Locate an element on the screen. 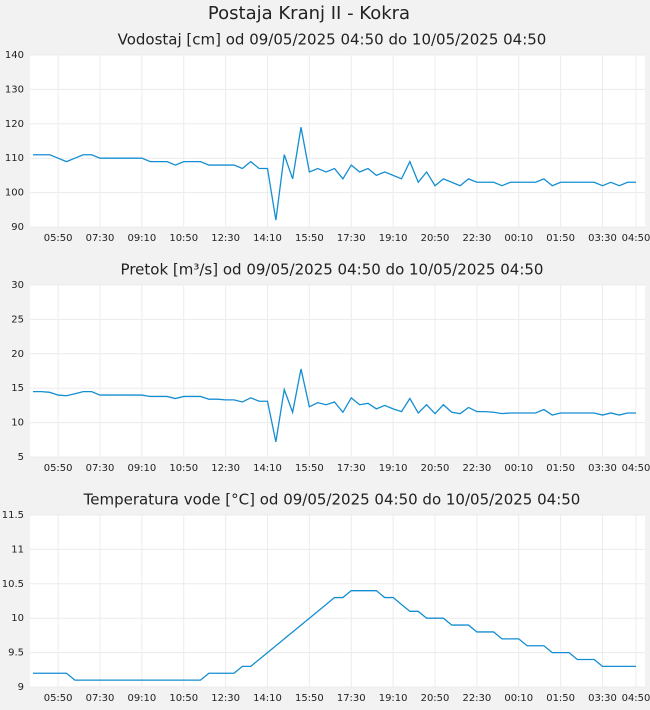 This screenshot has height=710, width=650. y-tick-label: 130 is located at coordinates (14, 89).